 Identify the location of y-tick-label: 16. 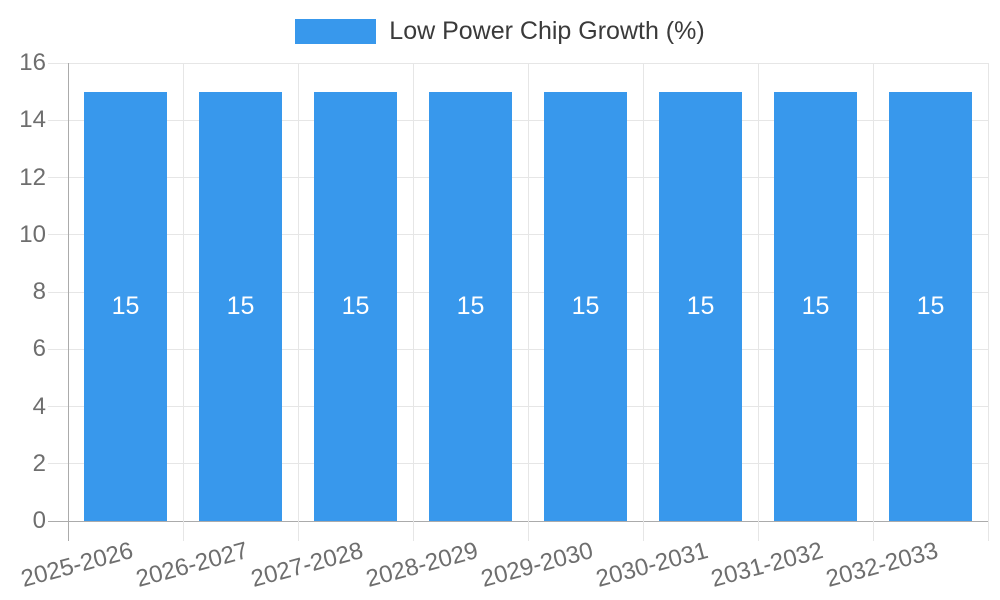
(32, 62).